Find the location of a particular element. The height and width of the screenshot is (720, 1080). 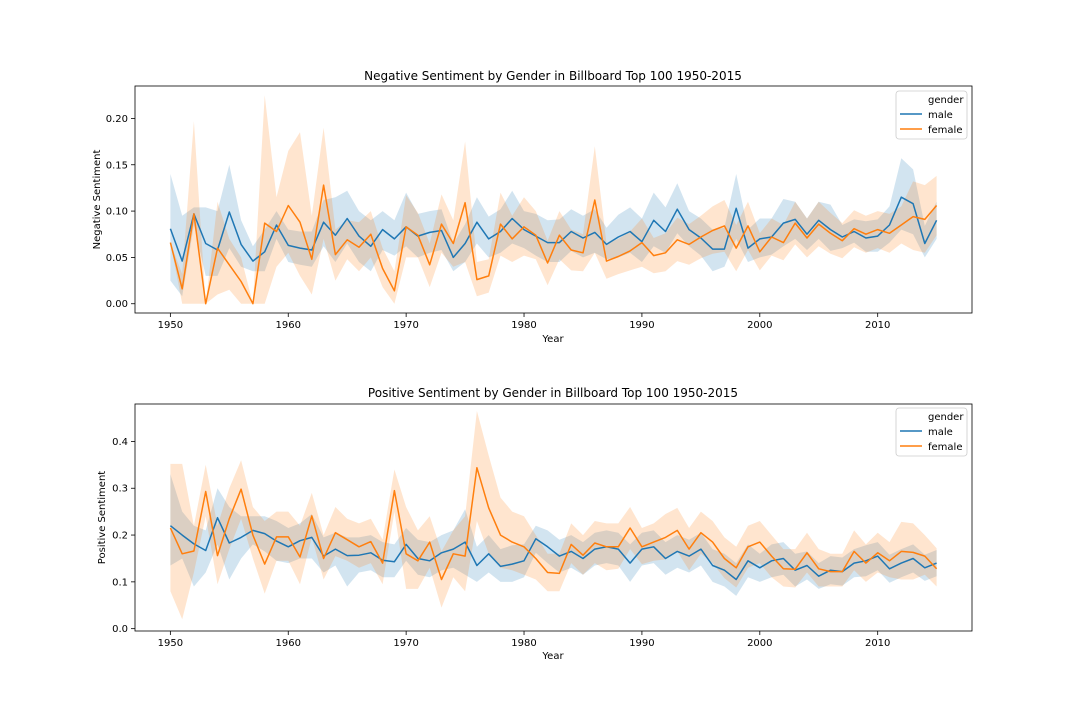

negative-legend-box is located at coordinates (931, 115).